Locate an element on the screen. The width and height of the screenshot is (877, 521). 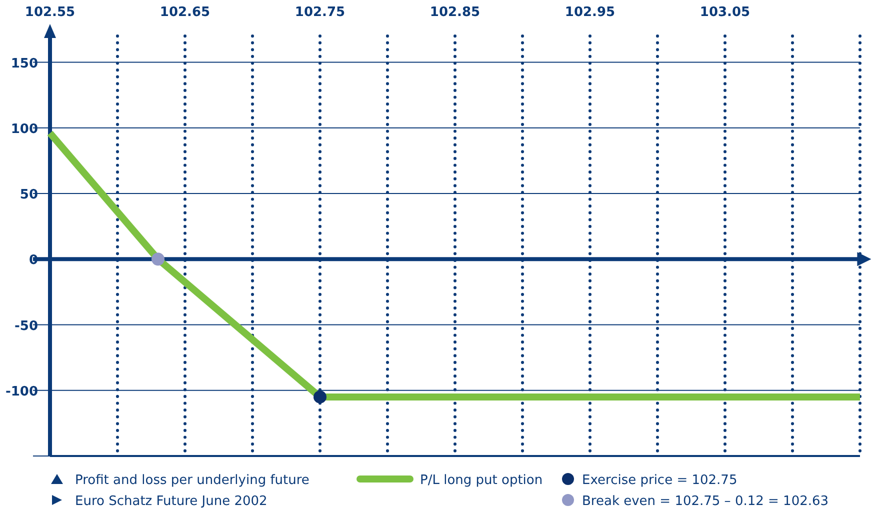
text: Euro Schatz Future June 2002 is located at coordinates (171, 501).